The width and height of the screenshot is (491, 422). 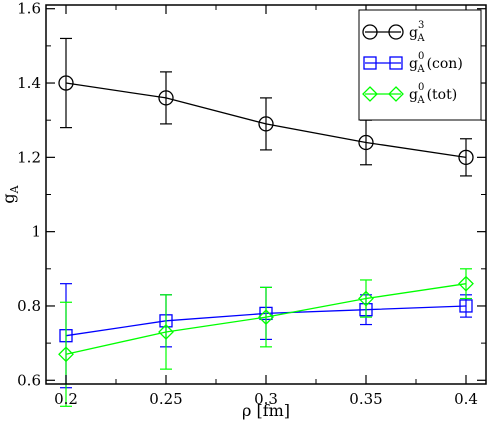 I want to click on y-axis-title: gA, so click(x=10, y=193).